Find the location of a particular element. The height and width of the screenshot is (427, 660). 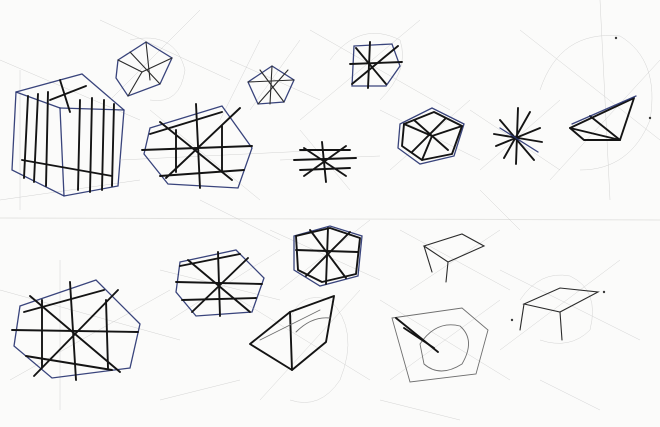

sketch-small-diamond-cube is located at coordinates (275, 75).